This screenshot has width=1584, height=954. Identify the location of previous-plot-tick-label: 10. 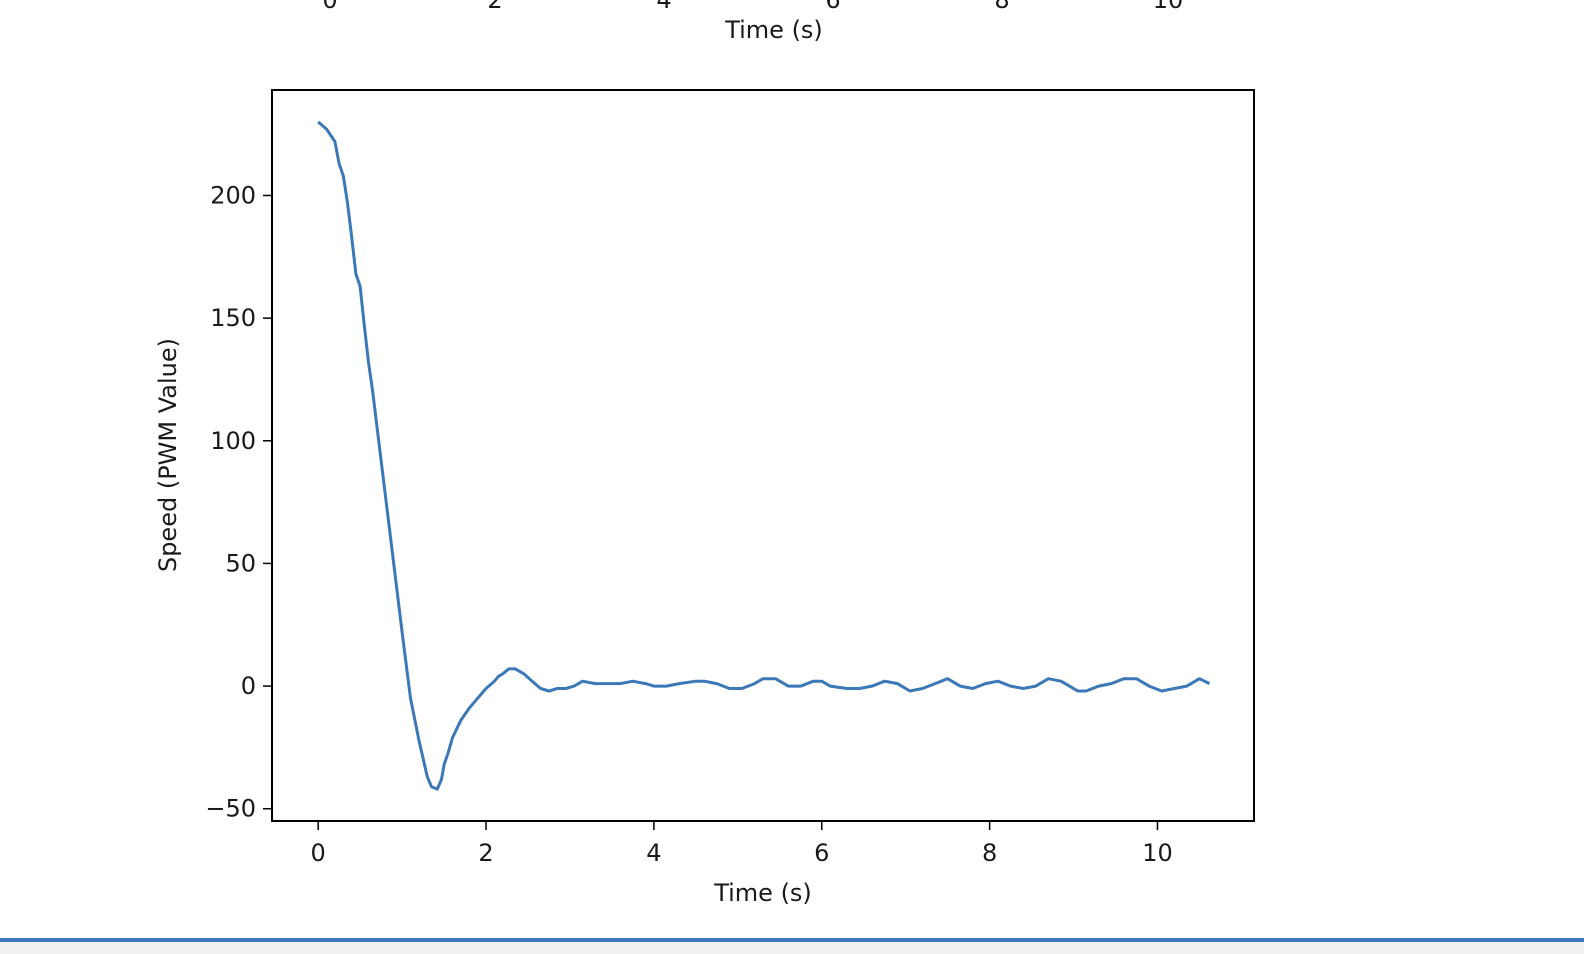
(1168, 5).